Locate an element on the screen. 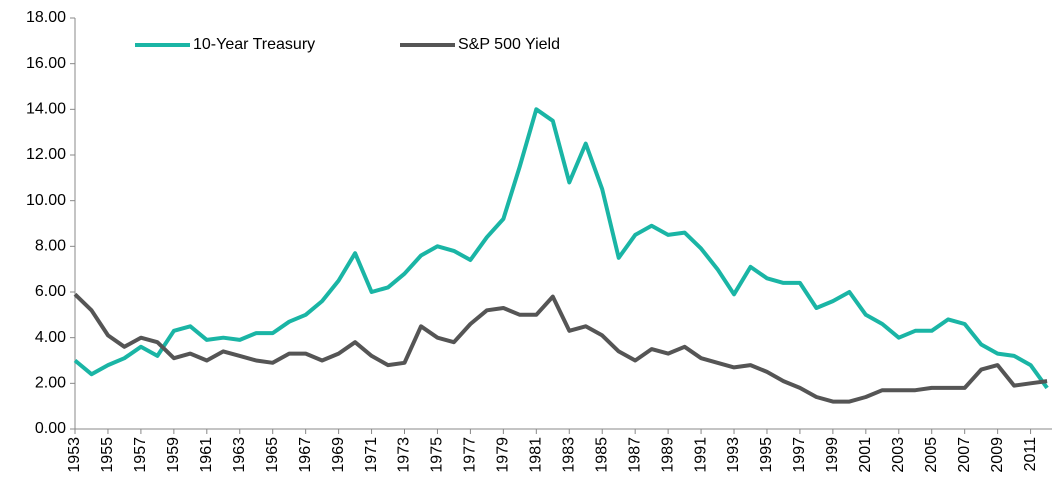  y-tick-label: 8.00 is located at coordinates (50, 246).